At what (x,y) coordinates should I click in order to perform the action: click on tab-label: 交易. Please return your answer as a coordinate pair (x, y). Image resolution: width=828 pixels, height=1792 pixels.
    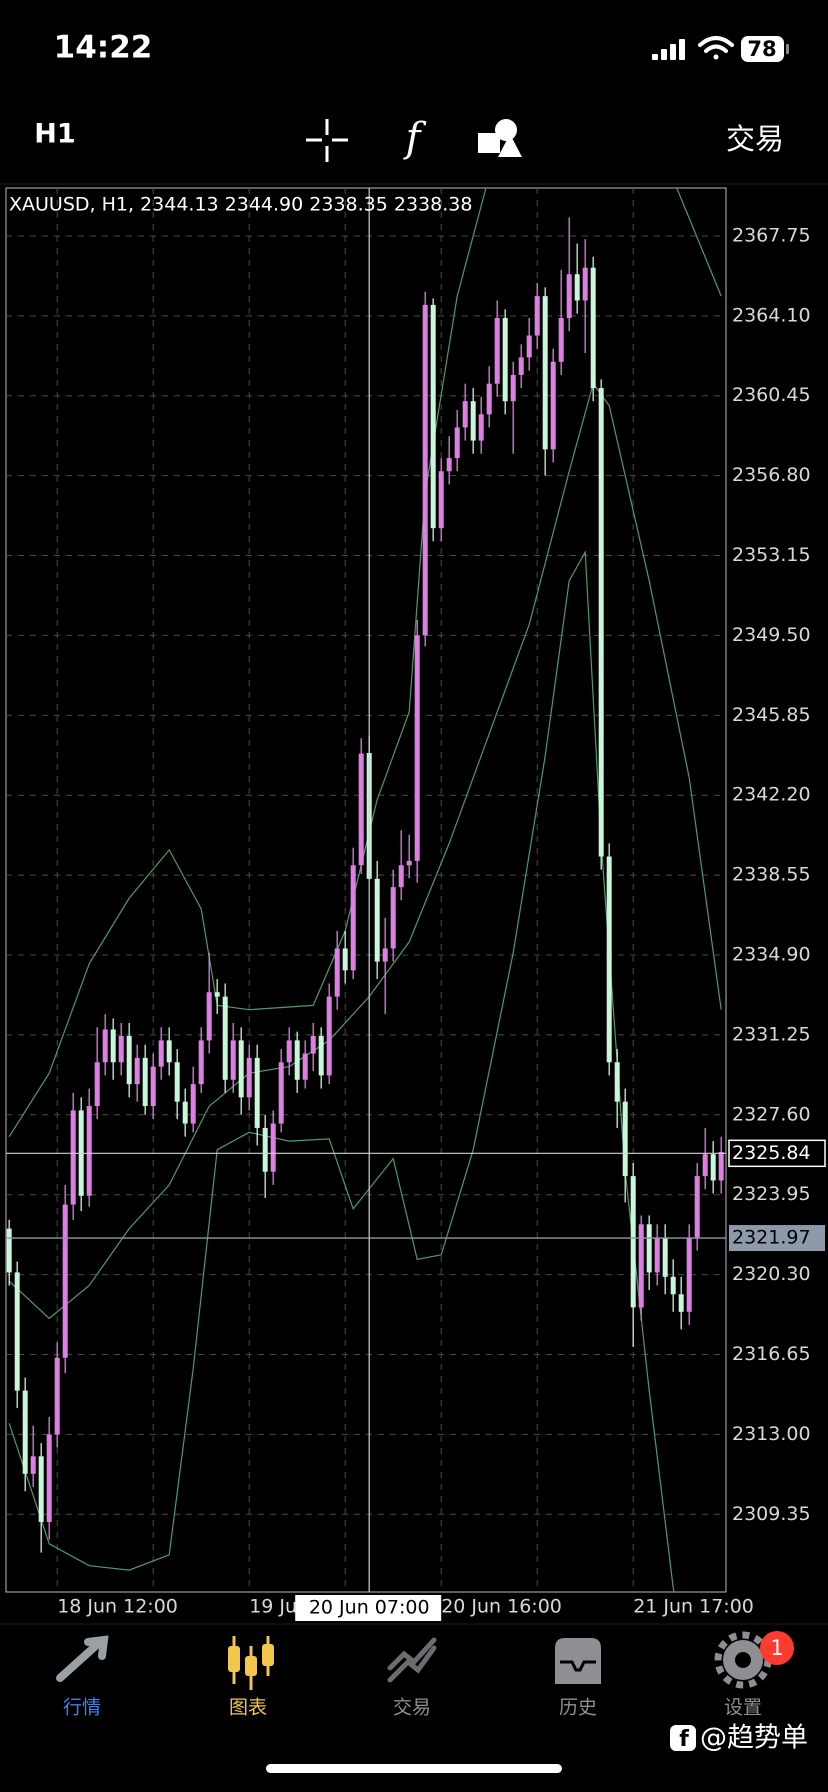
    Looking at the image, I should click on (412, 1708).